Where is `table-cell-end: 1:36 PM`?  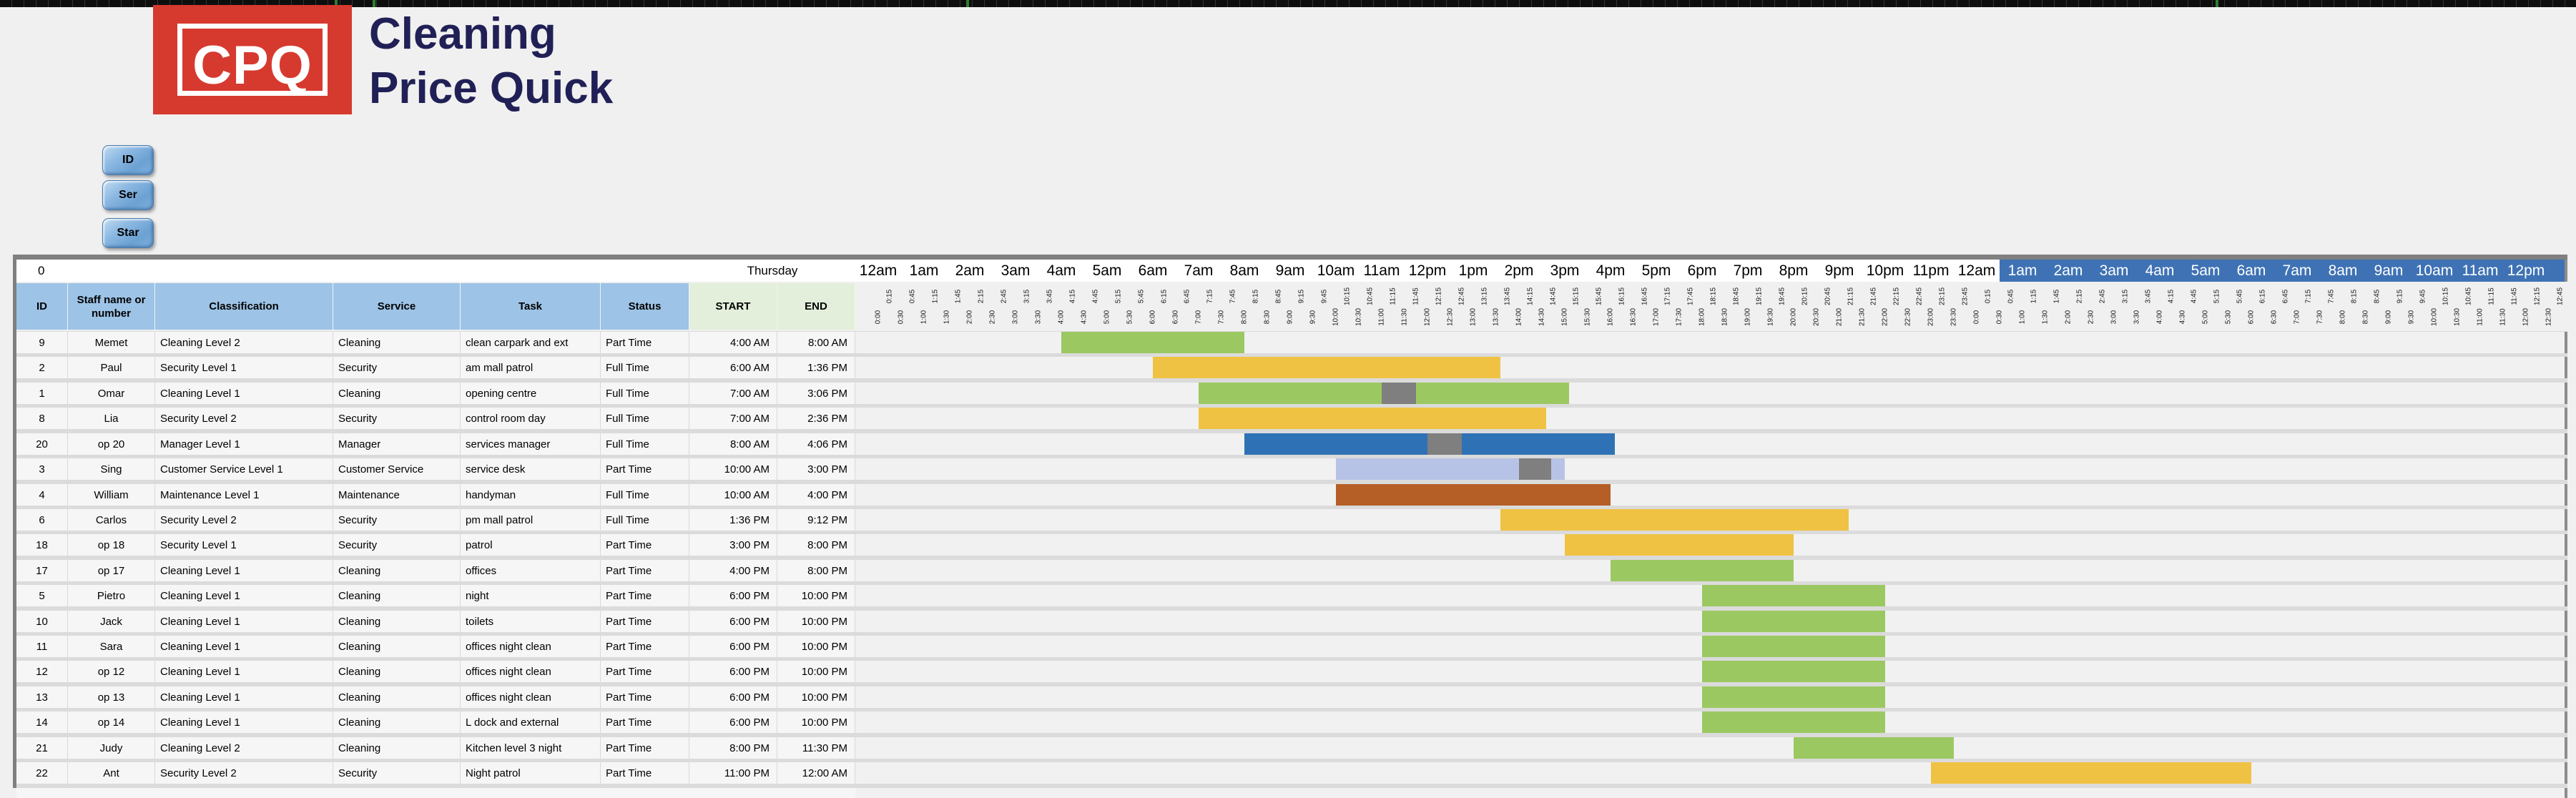 table-cell-end: 1:36 PM is located at coordinates (816, 367).